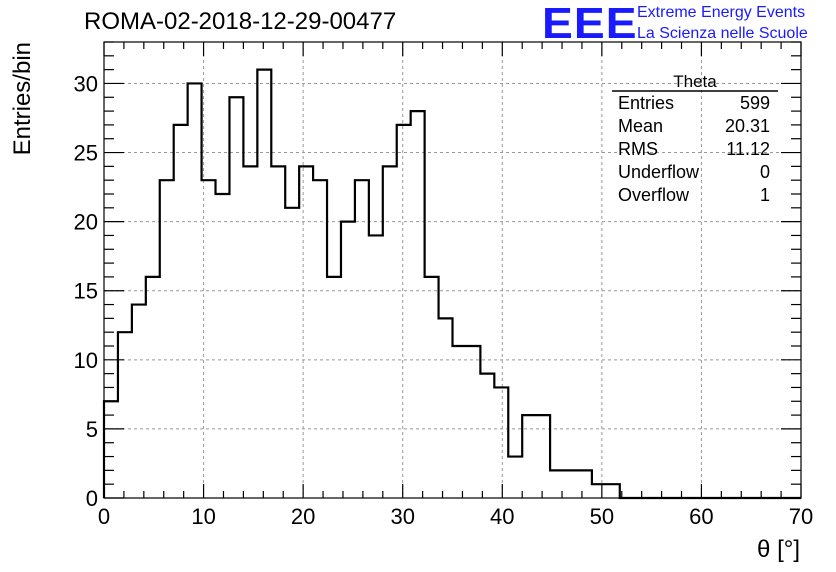  I want to click on stats-title: Theta, so click(695, 81).